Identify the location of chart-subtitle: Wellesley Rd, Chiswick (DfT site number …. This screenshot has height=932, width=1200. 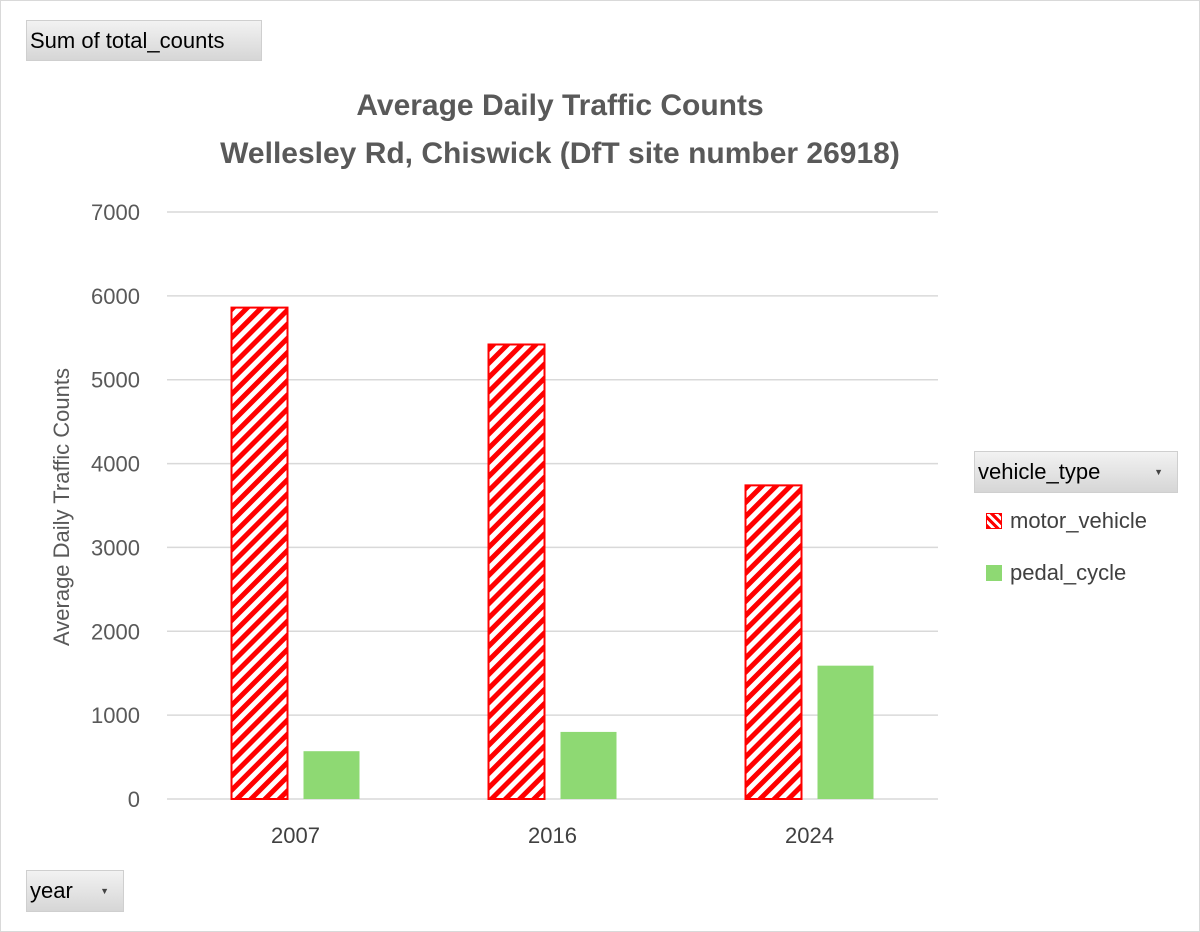
(560, 153).